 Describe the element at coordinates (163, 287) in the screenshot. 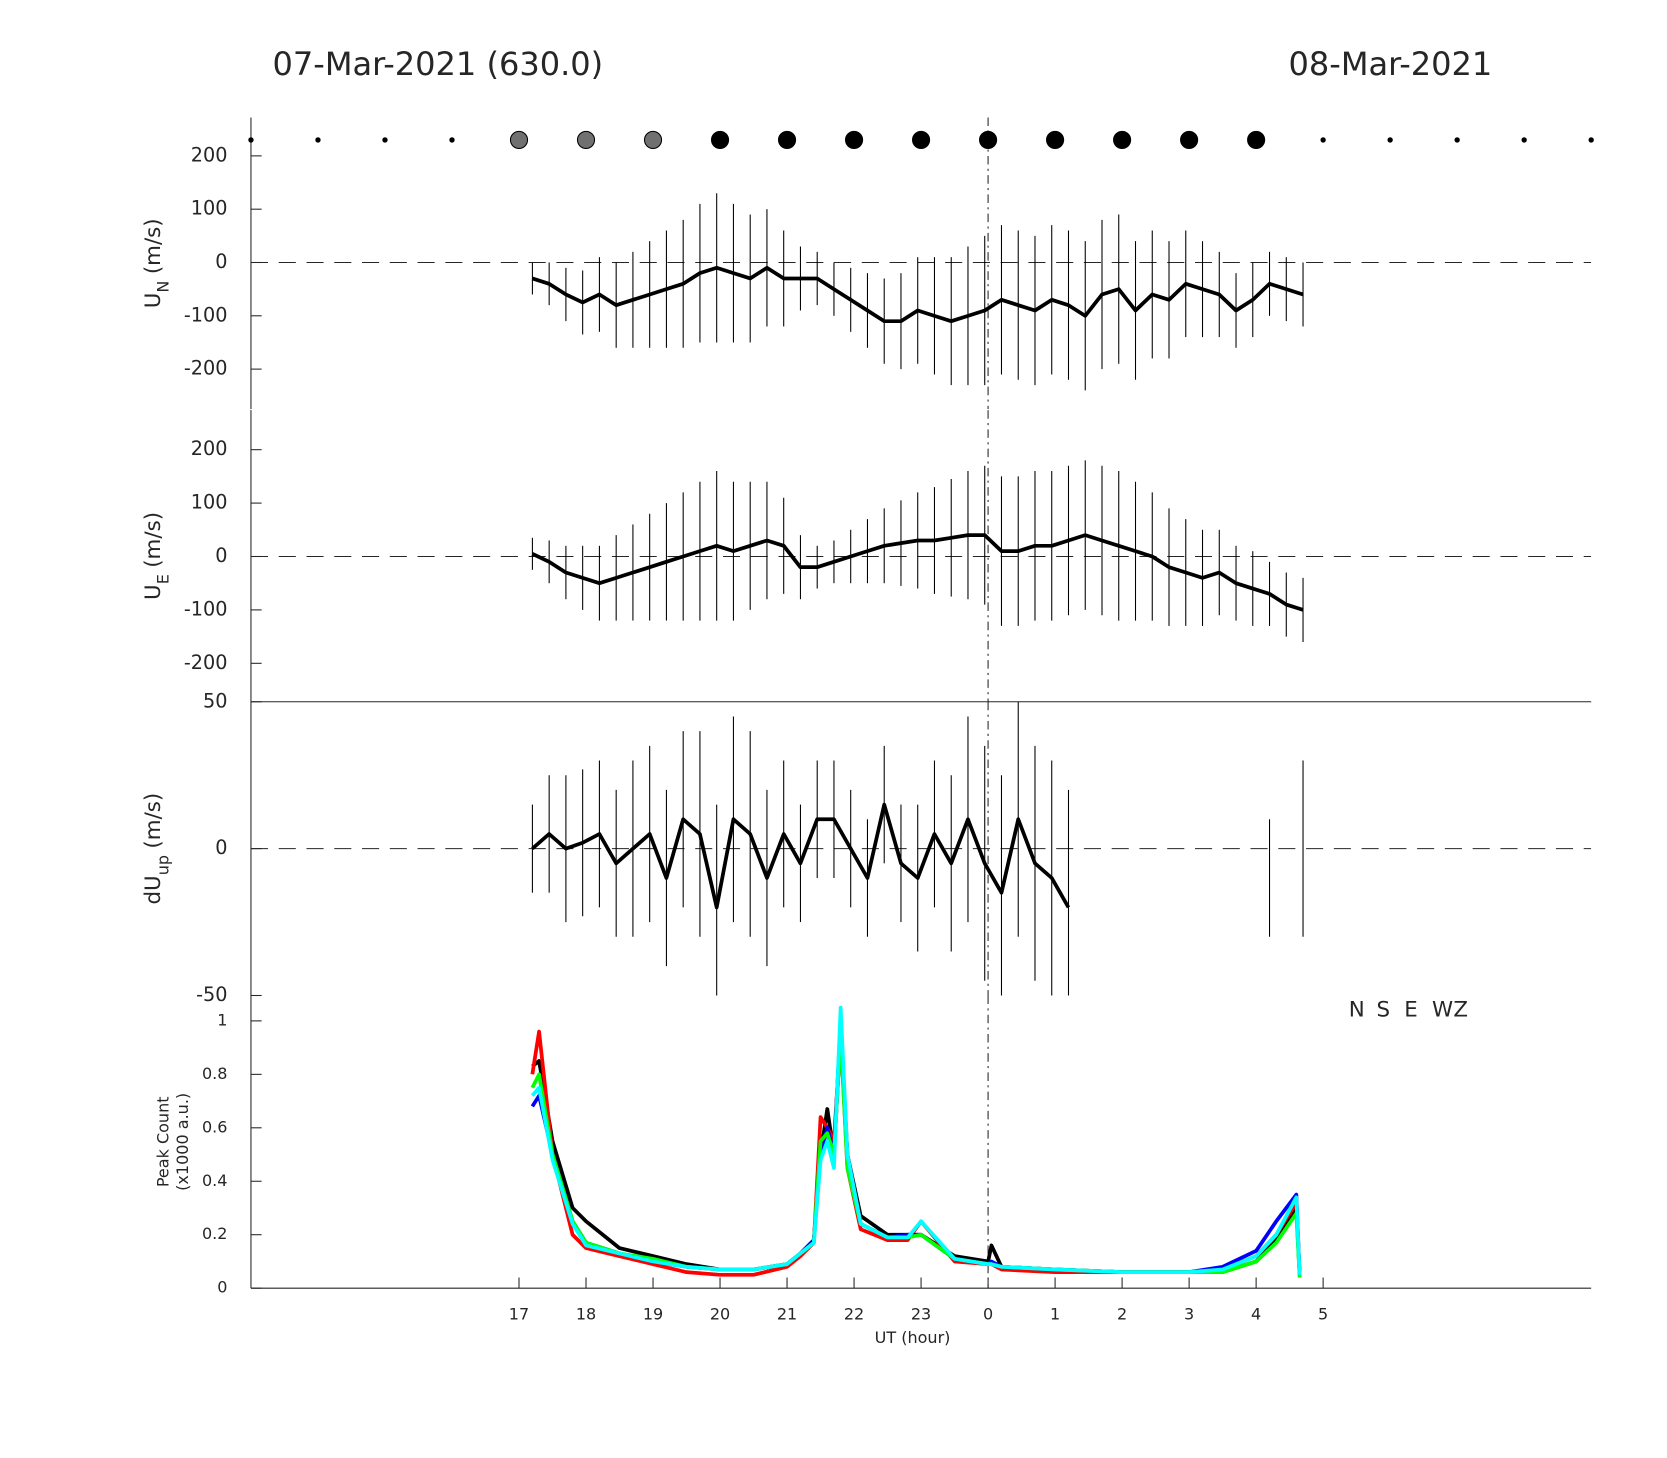

I see `y-label-sub: N` at that location.